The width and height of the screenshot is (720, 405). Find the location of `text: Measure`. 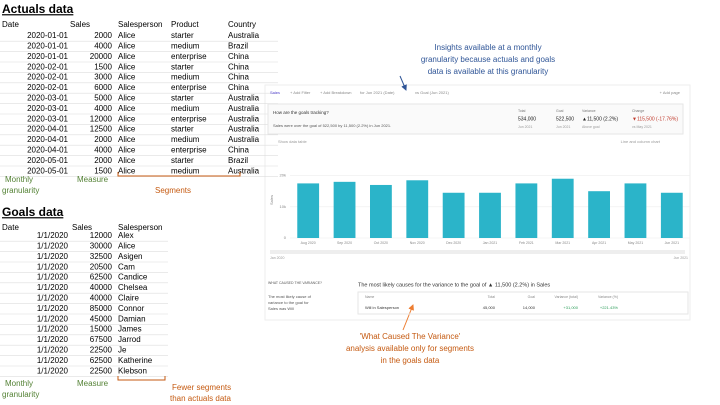

text: Measure is located at coordinates (93, 383).